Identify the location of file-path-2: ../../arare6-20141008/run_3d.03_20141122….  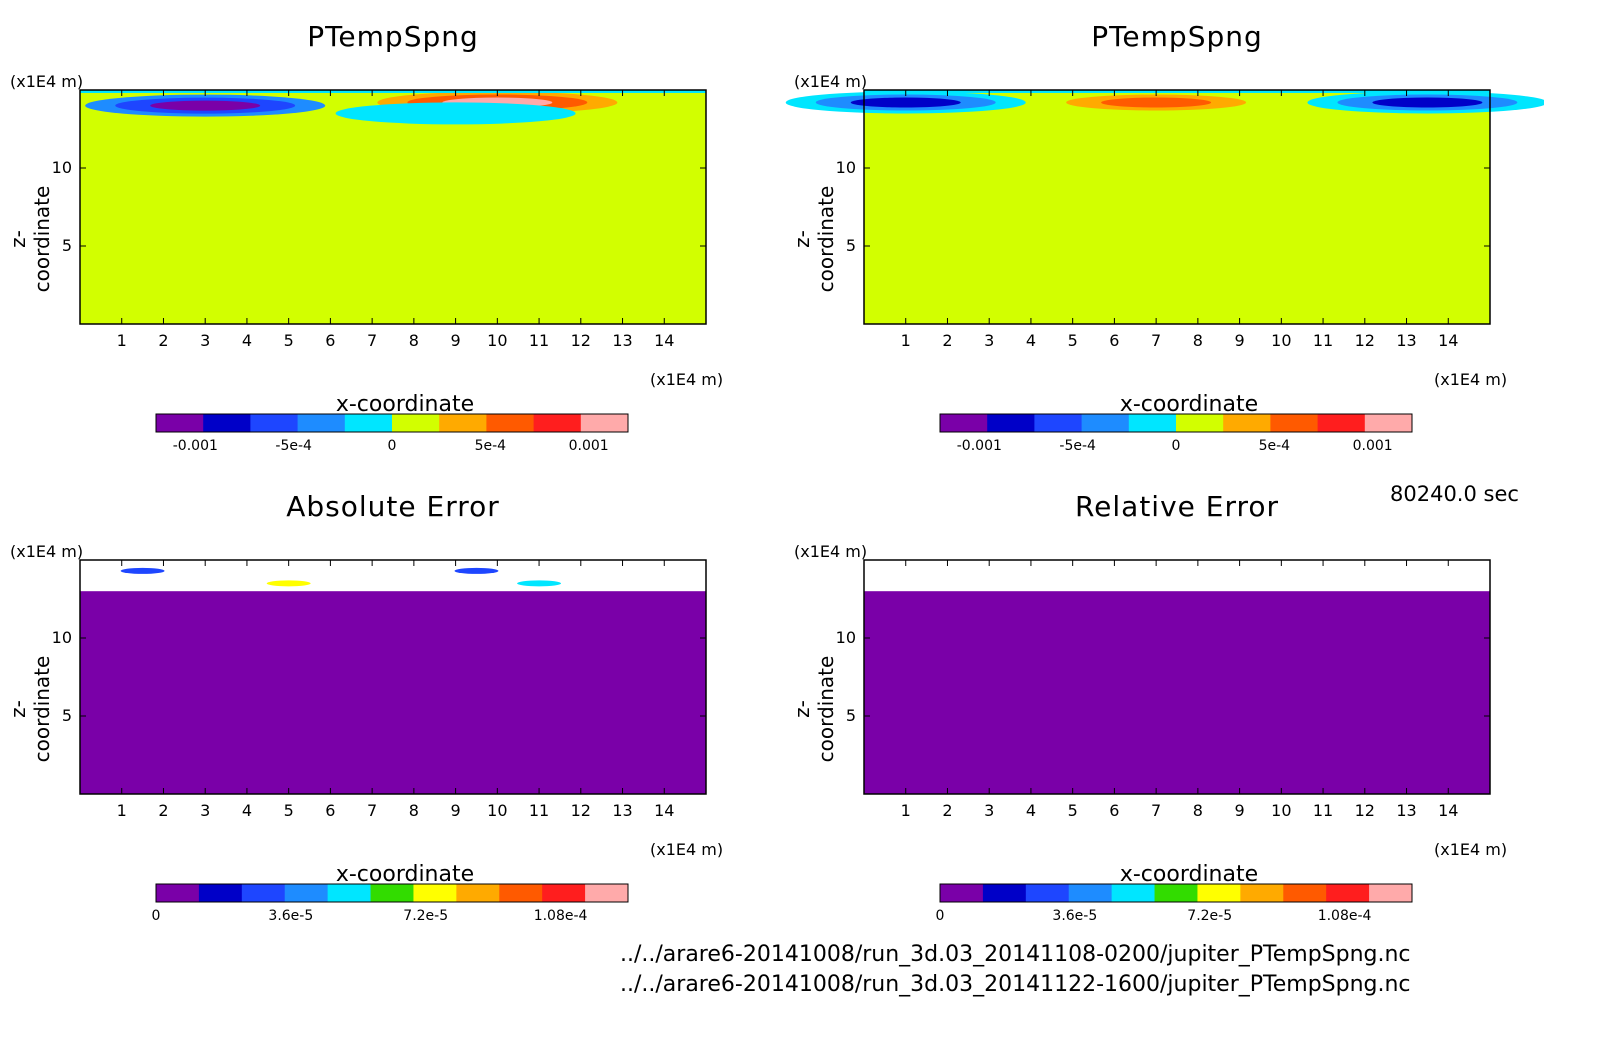
(1015, 984).